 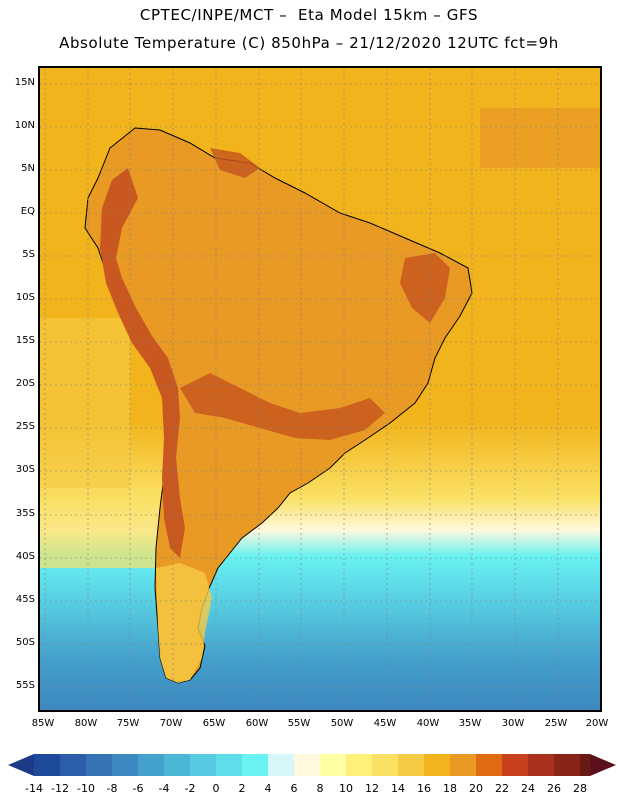 What do you see at coordinates (309, 15) in the screenshot?
I see `map-title-line1: CPTEC/INPE/MCT – Eta Model 15km – GFS` at bounding box center [309, 15].